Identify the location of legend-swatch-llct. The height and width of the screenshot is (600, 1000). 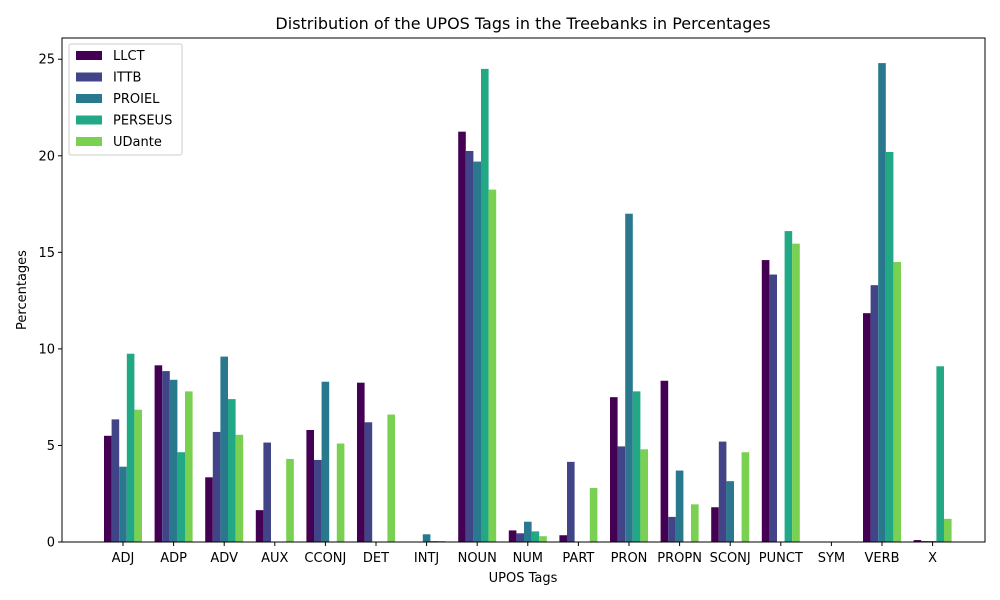
(89, 55).